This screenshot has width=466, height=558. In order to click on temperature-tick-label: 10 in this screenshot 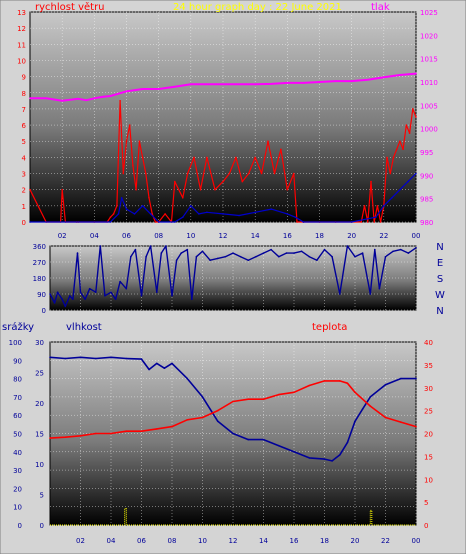, I will do `click(428, 480)`.